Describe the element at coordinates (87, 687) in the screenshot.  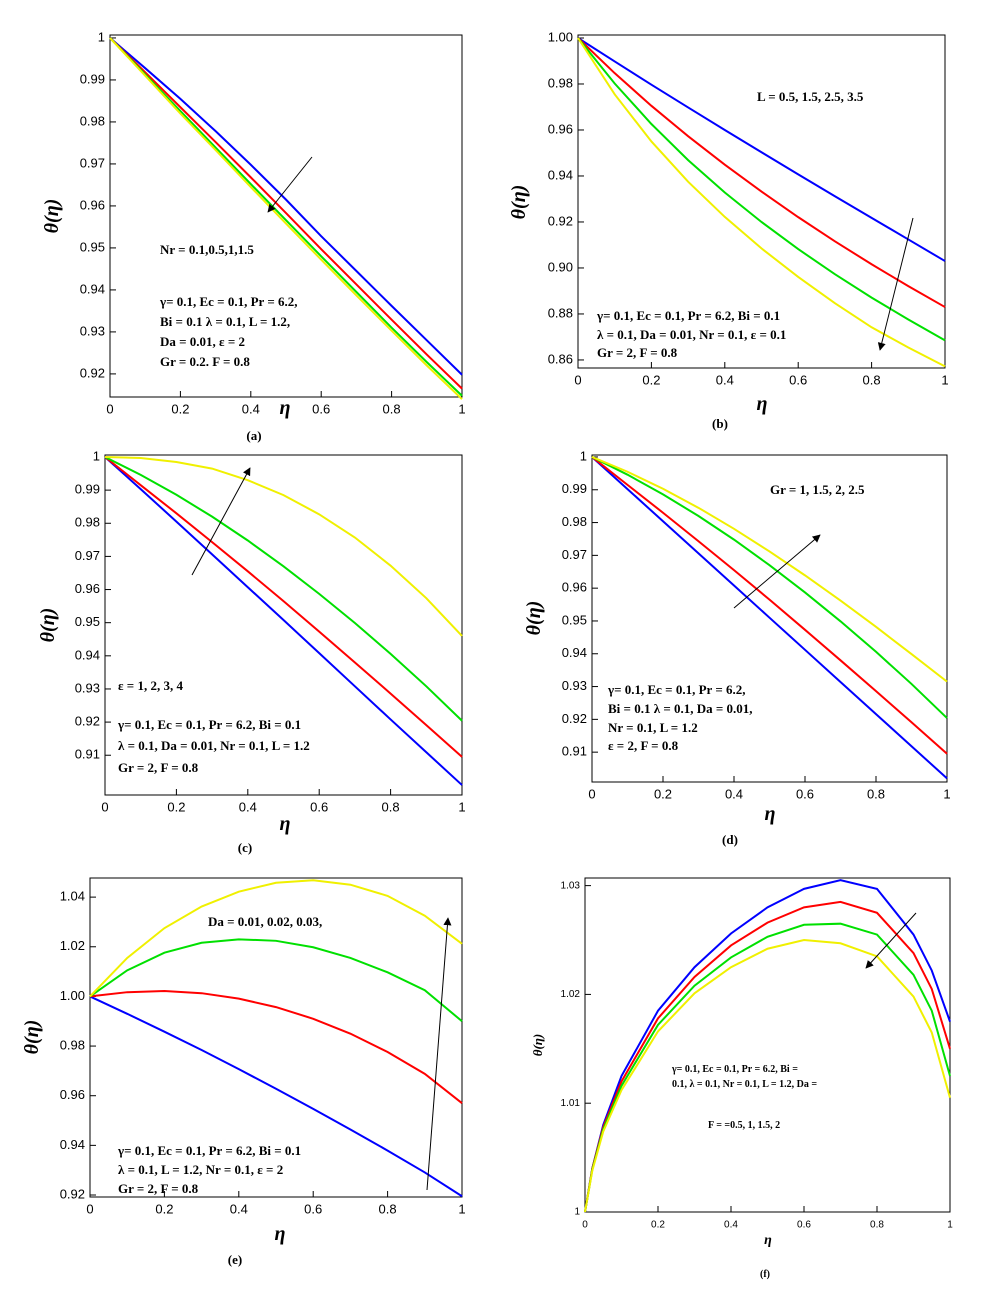
I see `y-tick-label: 0.93` at that location.